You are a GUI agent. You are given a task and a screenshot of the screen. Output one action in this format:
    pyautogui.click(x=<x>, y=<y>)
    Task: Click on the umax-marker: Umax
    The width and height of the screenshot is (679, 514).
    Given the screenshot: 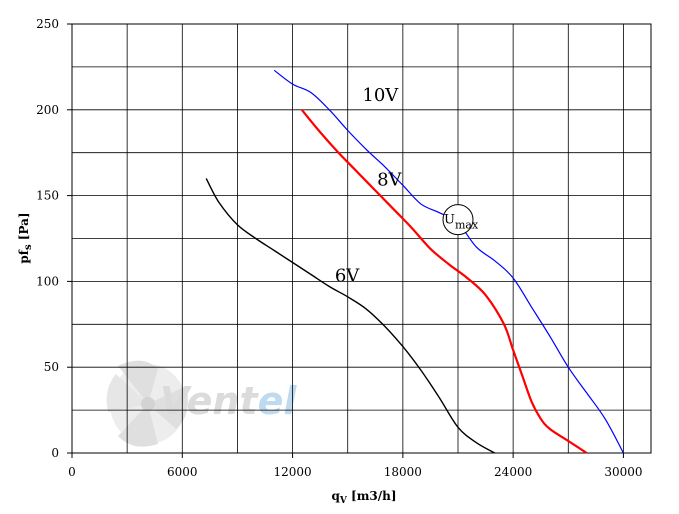 What is the action you would take?
    pyautogui.click(x=460, y=220)
    